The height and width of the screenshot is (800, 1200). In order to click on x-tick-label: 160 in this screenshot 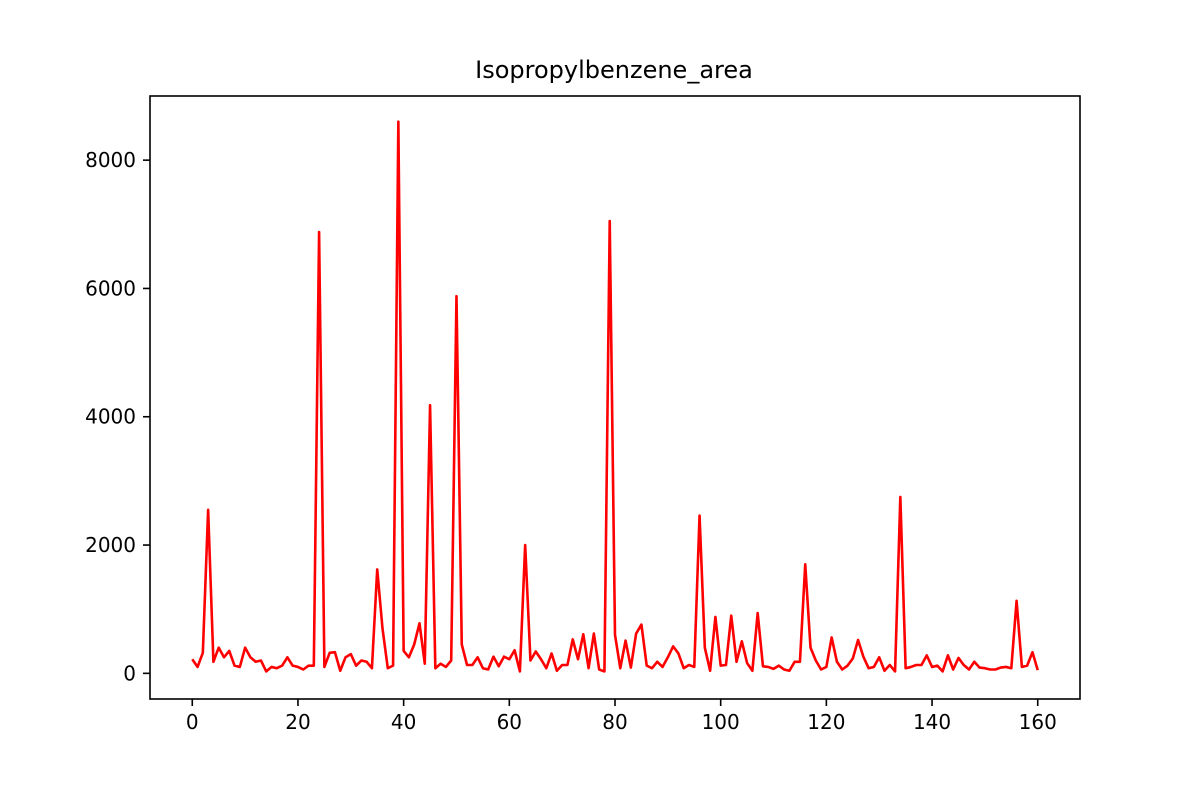, I will do `click(1038, 722)`.